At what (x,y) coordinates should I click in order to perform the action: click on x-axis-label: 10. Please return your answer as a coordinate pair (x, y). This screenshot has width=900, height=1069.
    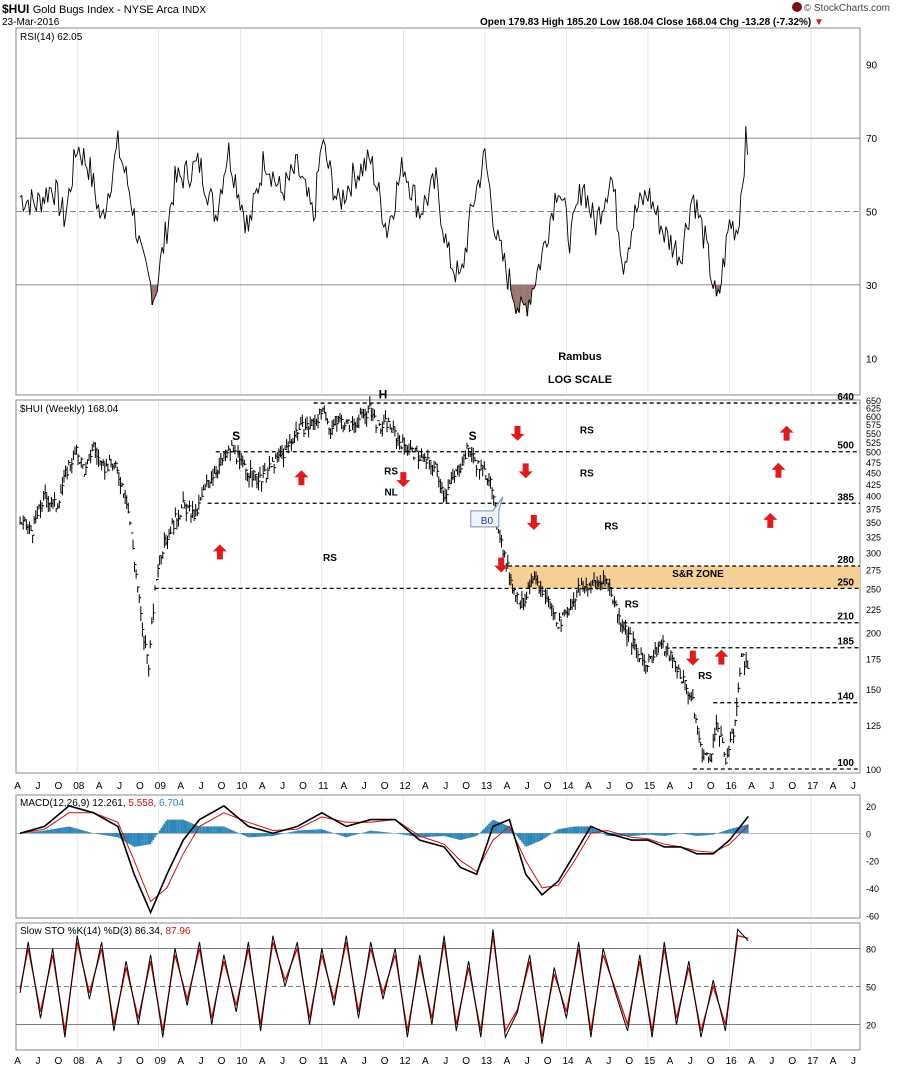
    Looking at the image, I should click on (242, 786).